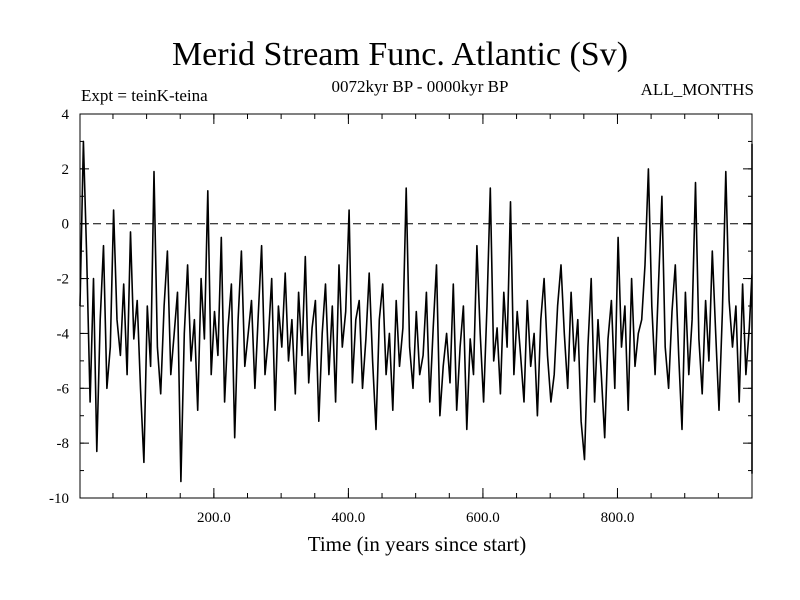 The height and width of the screenshot is (600, 800). What do you see at coordinates (144, 95) in the screenshot?
I see `experiment-annotation: Expt = teinK-teina` at bounding box center [144, 95].